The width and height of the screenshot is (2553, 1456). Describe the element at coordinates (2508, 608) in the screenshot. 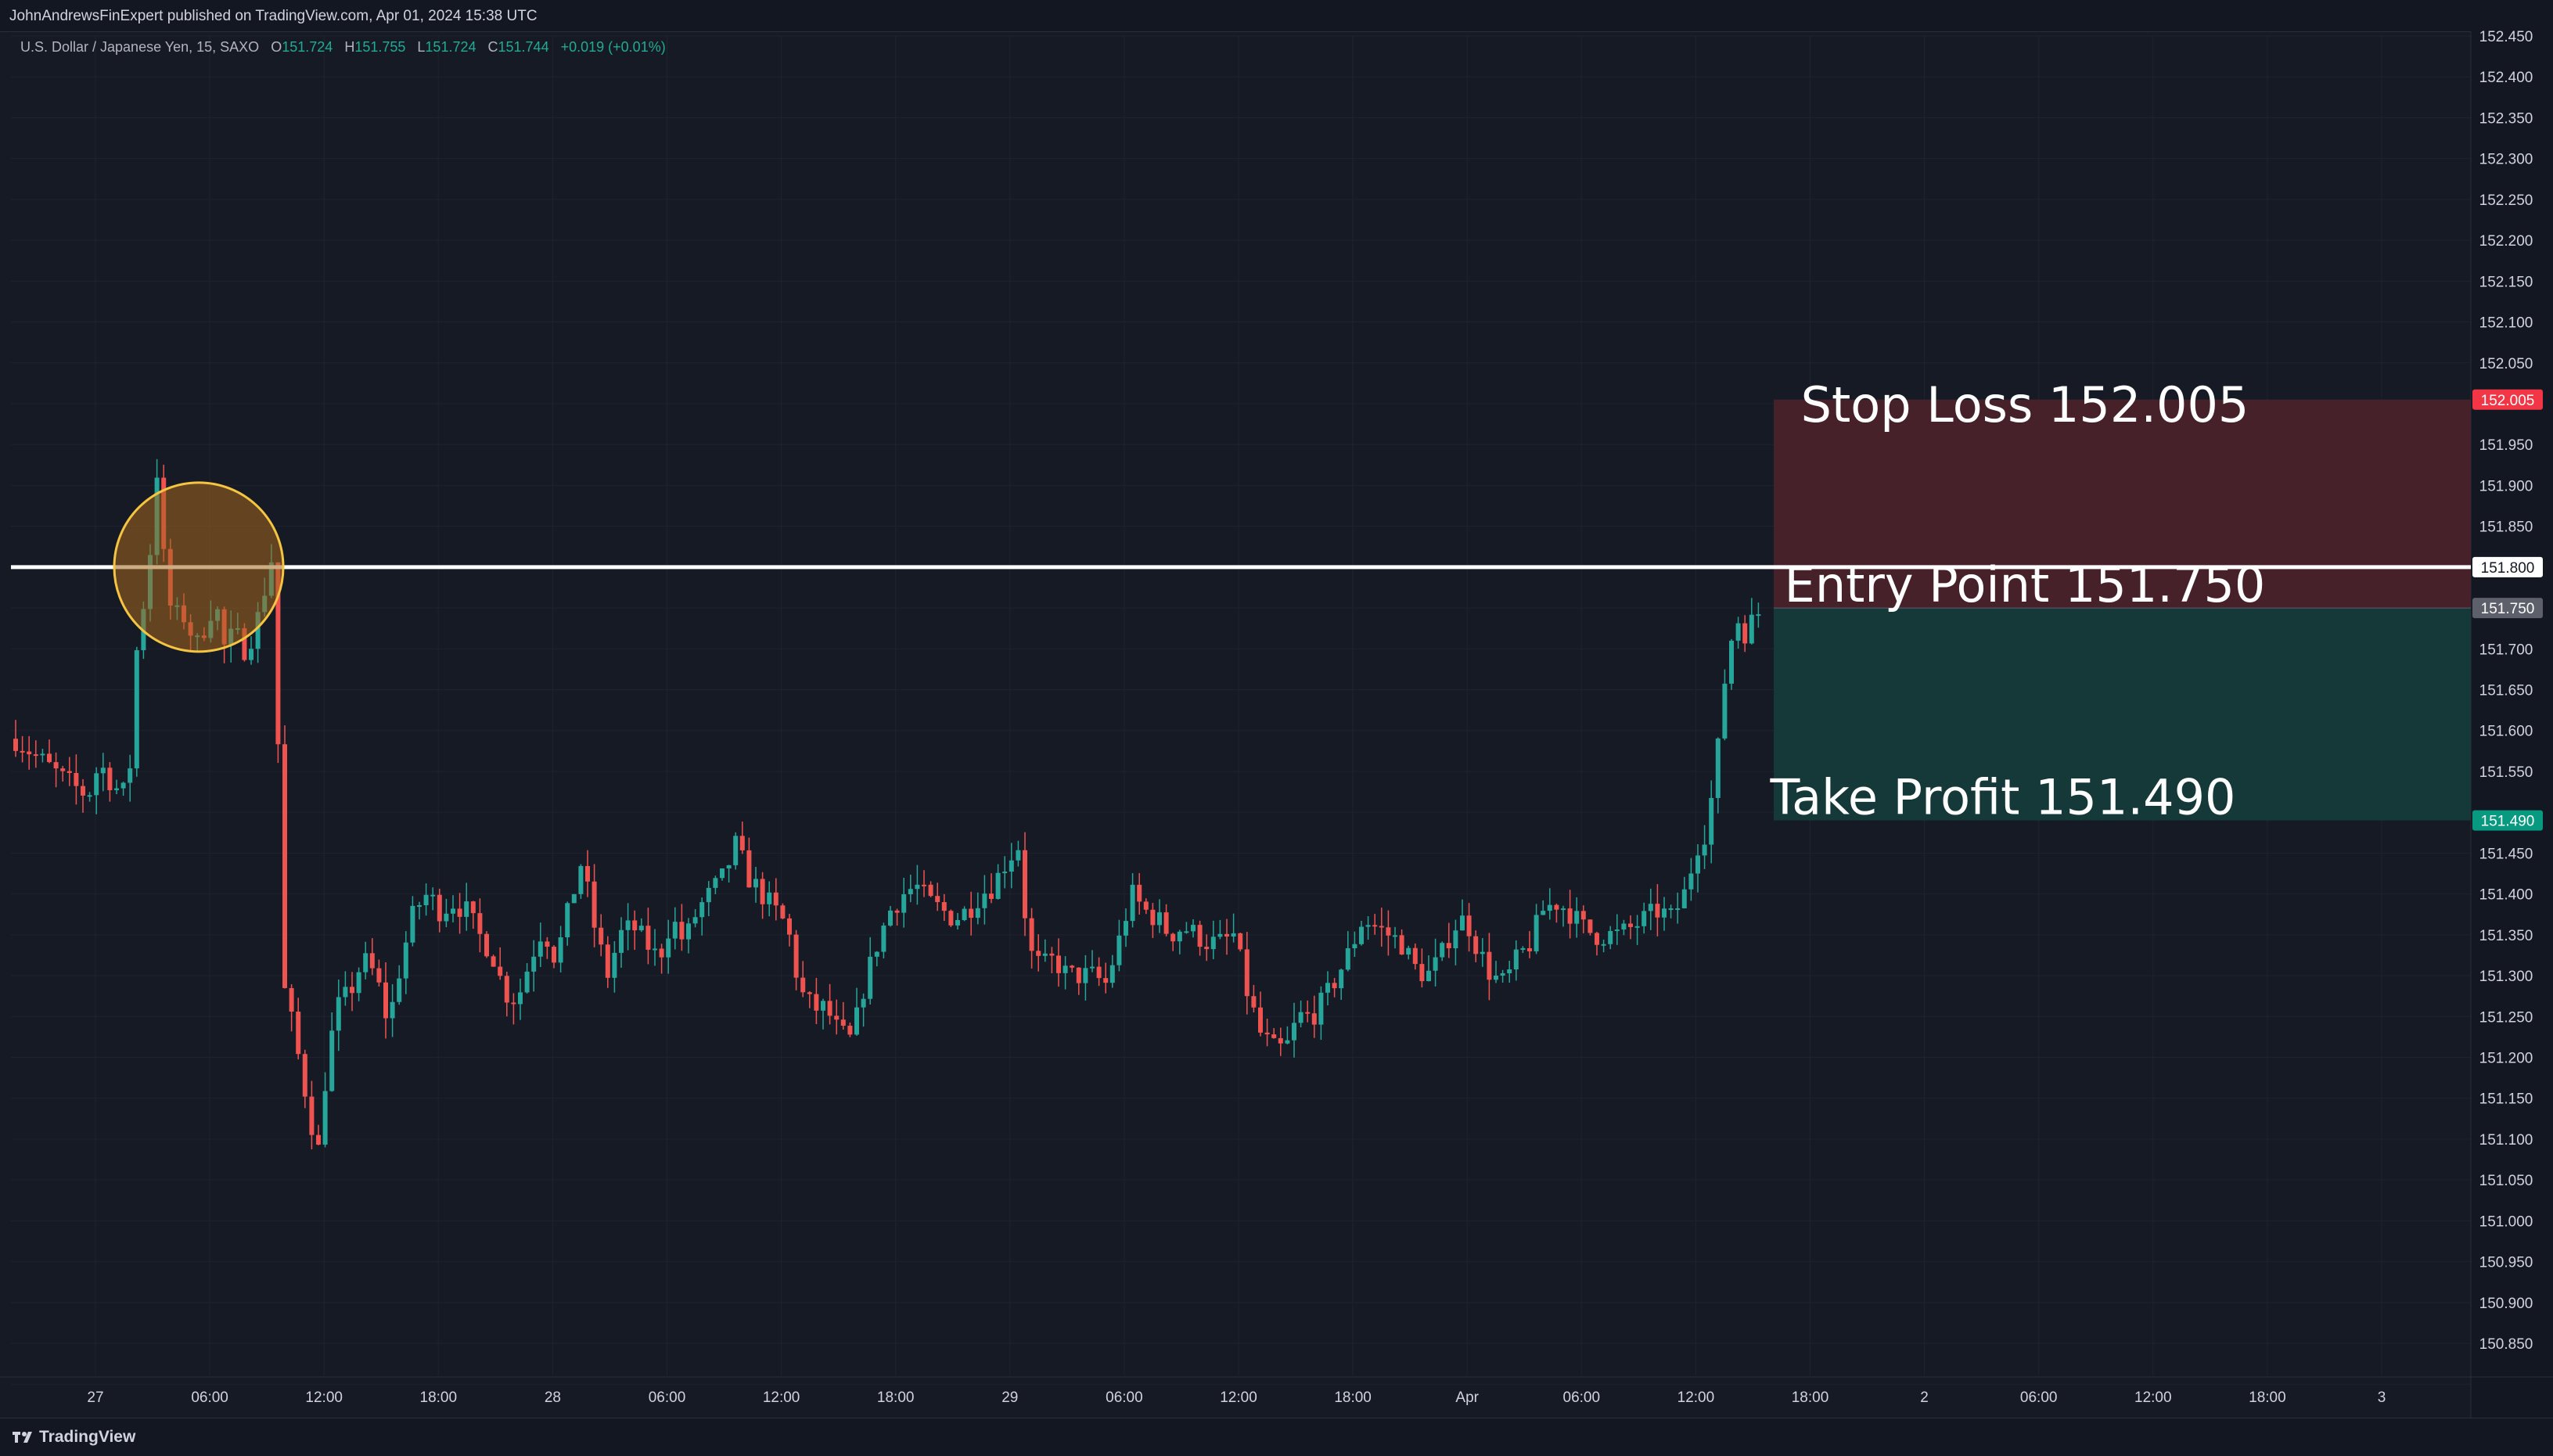

I see `entry-badge-bg` at that location.